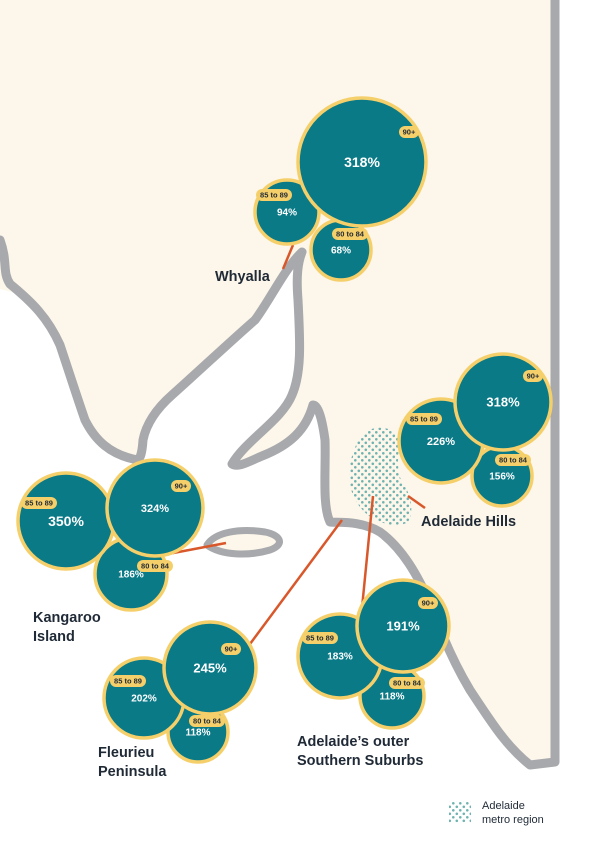  Describe the element at coordinates (67, 618) in the screenshot. I see `kangaroo-island-label-line-1: Kangaroo` at that location.